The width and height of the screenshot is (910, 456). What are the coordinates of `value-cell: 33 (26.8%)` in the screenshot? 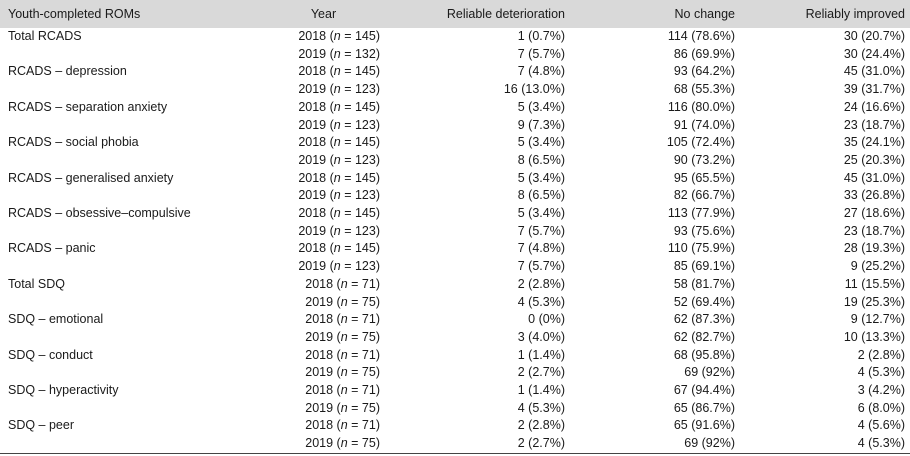 It's located at (874, 195).